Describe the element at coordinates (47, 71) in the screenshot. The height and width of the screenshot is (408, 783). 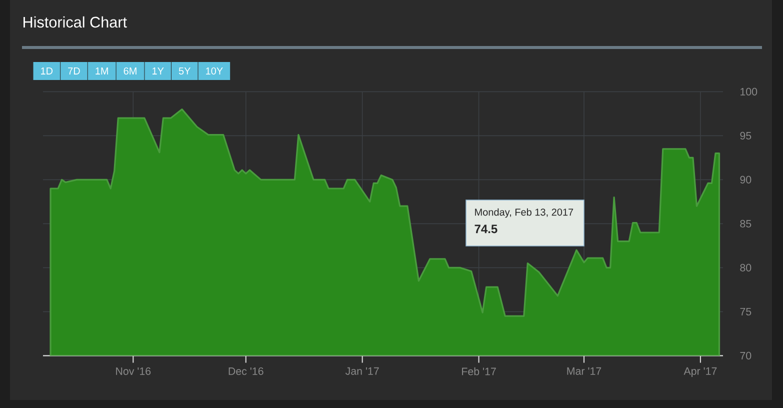
I see `text: 1D` at that location.